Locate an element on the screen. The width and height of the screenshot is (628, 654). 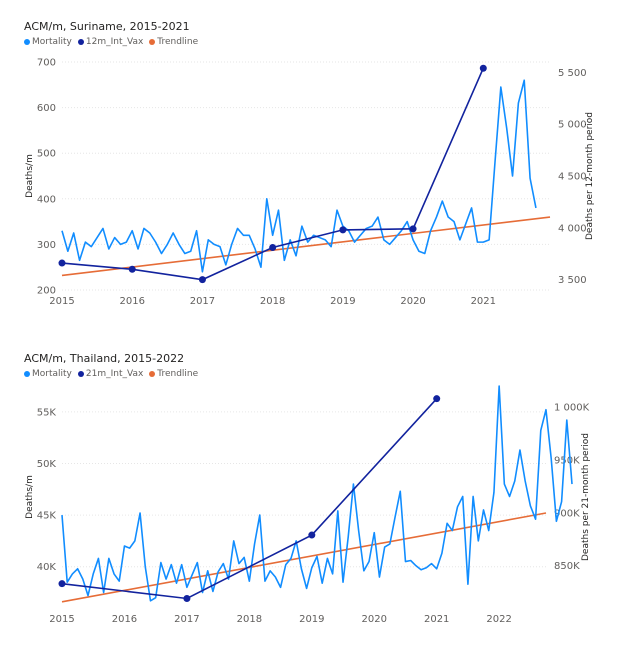
y-tick-label: 400 is located at coordinates (46, 199).